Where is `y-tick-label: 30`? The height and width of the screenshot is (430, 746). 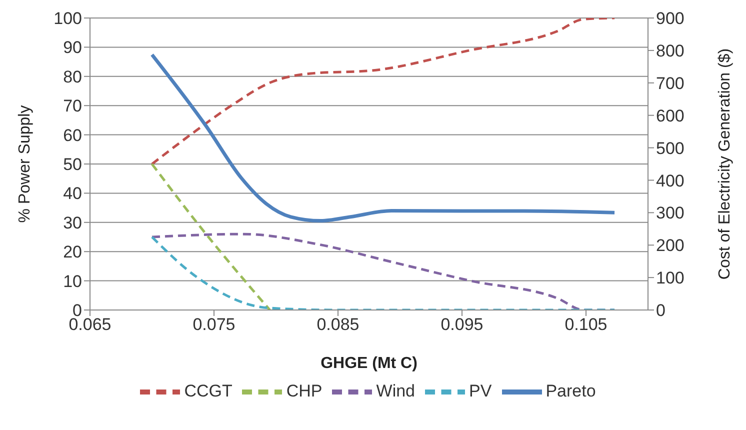
y-tick-label: 30 is located at coordinates (72, 222).